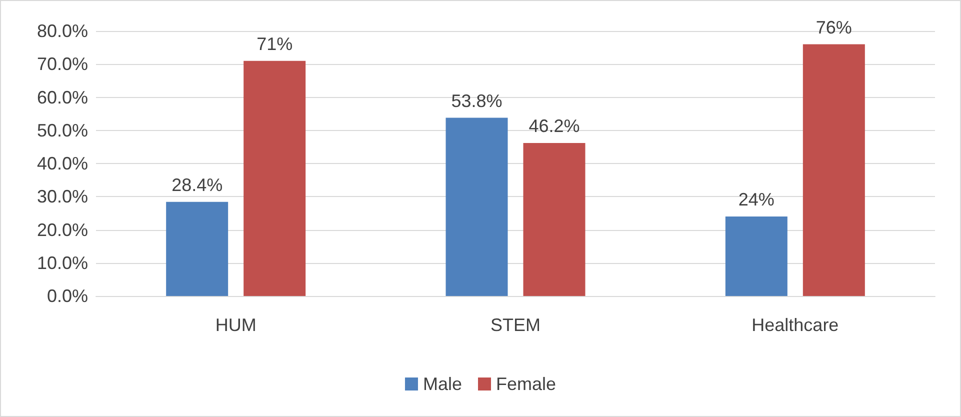 The width and height of the screenshot is (961, 417). Describe the element at coordinates (62, 64) in the screenshot. I see `y-tick-label: 70.0%` at that location.